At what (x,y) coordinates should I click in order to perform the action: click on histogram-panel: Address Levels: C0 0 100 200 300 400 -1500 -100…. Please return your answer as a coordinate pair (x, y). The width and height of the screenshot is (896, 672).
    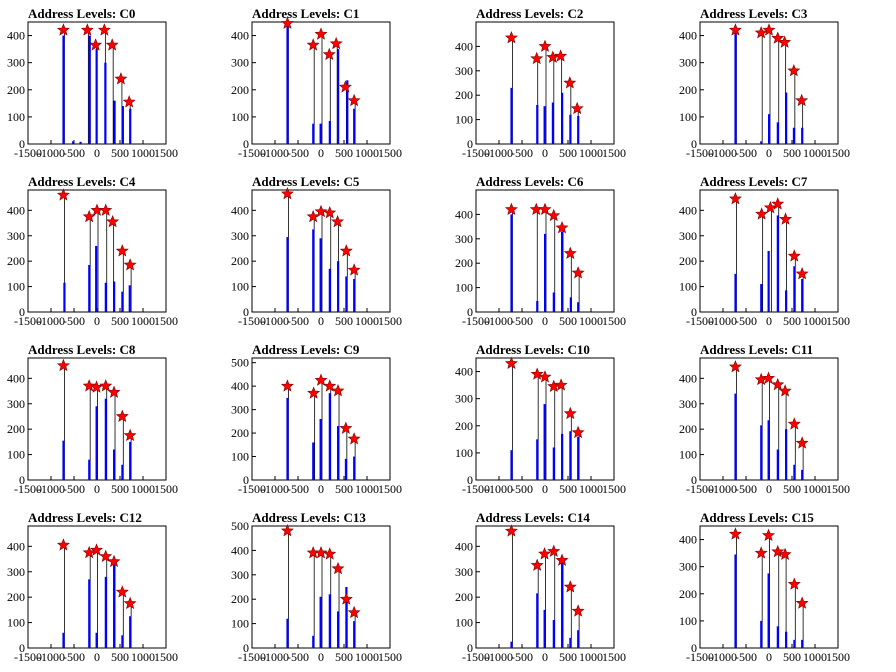
    Looking at the image, I should click on (112, 84).